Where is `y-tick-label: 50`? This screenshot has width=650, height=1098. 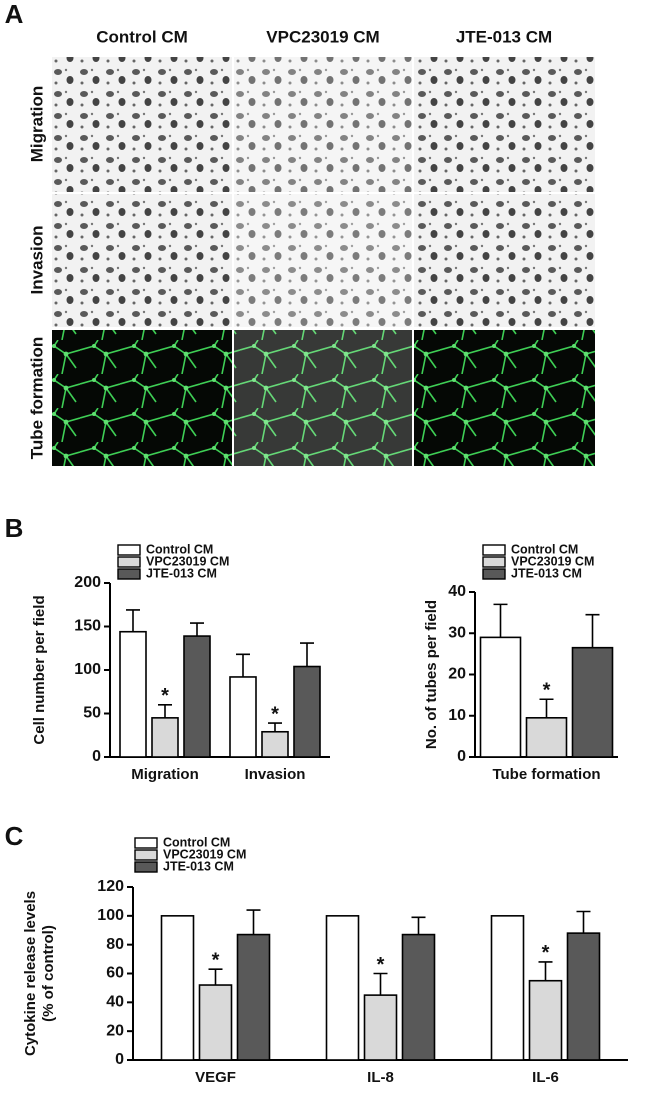
y-tick-label: 50 is located at coordinates (92, 713).